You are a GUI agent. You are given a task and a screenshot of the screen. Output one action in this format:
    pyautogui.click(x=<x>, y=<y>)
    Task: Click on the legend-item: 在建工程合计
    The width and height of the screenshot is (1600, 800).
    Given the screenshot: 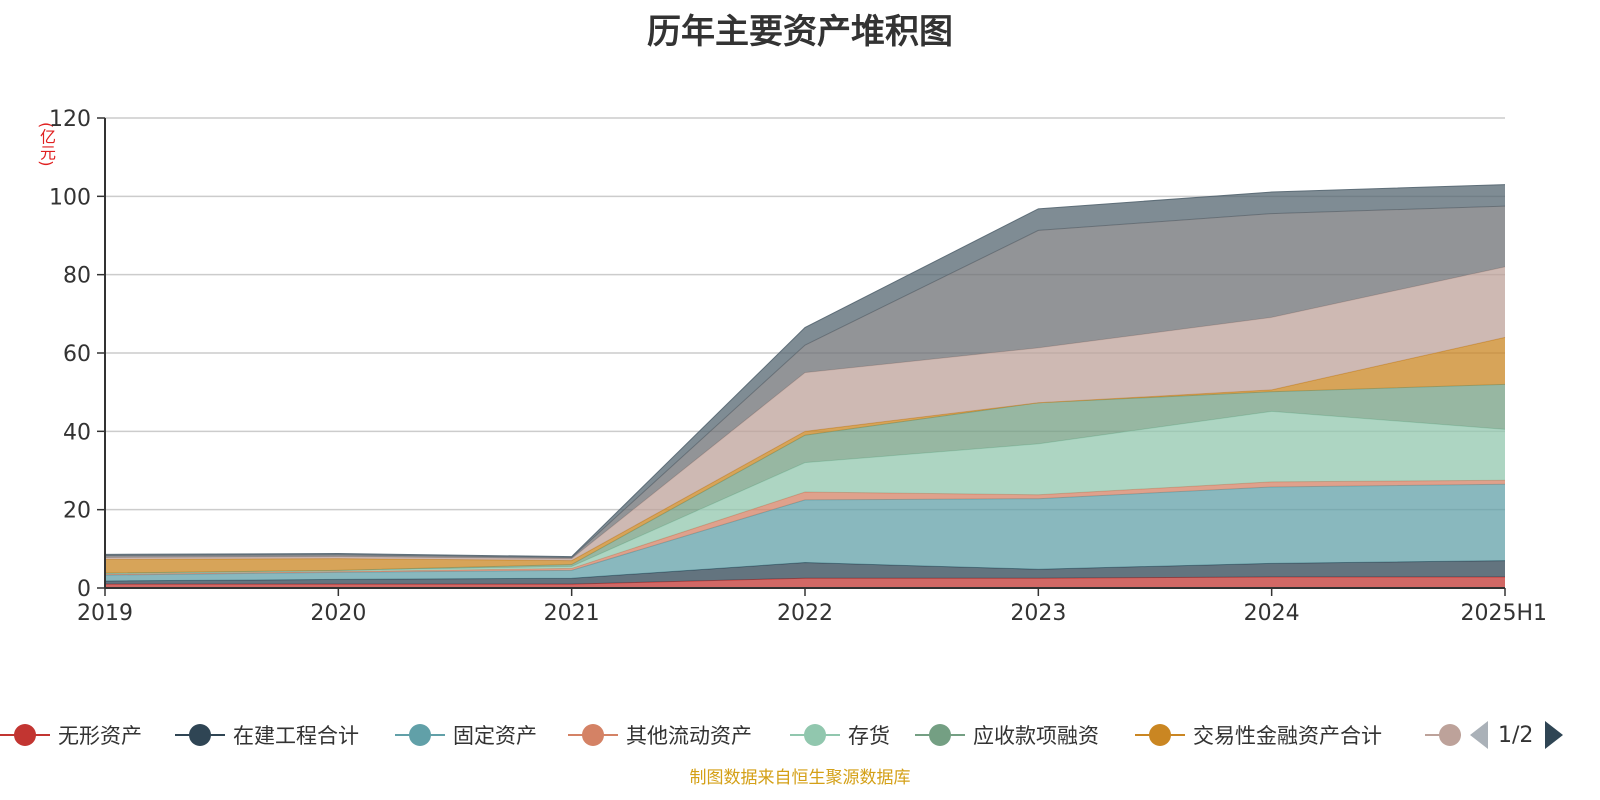 What is the action you would take?
    pyautogui.click(x=267, y=735)
    